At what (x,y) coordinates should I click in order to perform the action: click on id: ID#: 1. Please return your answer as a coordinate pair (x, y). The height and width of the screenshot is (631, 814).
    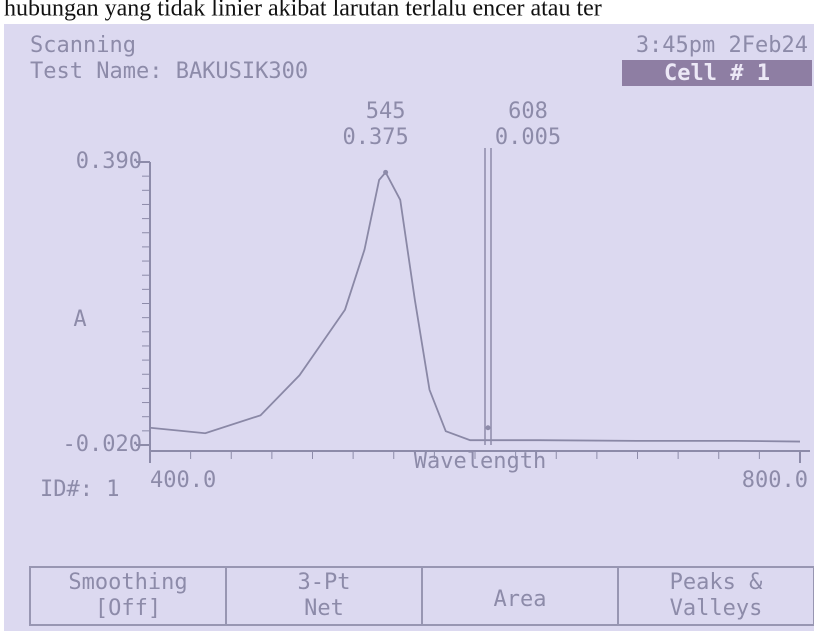
    Looking at the image, I should click on (79, 489).